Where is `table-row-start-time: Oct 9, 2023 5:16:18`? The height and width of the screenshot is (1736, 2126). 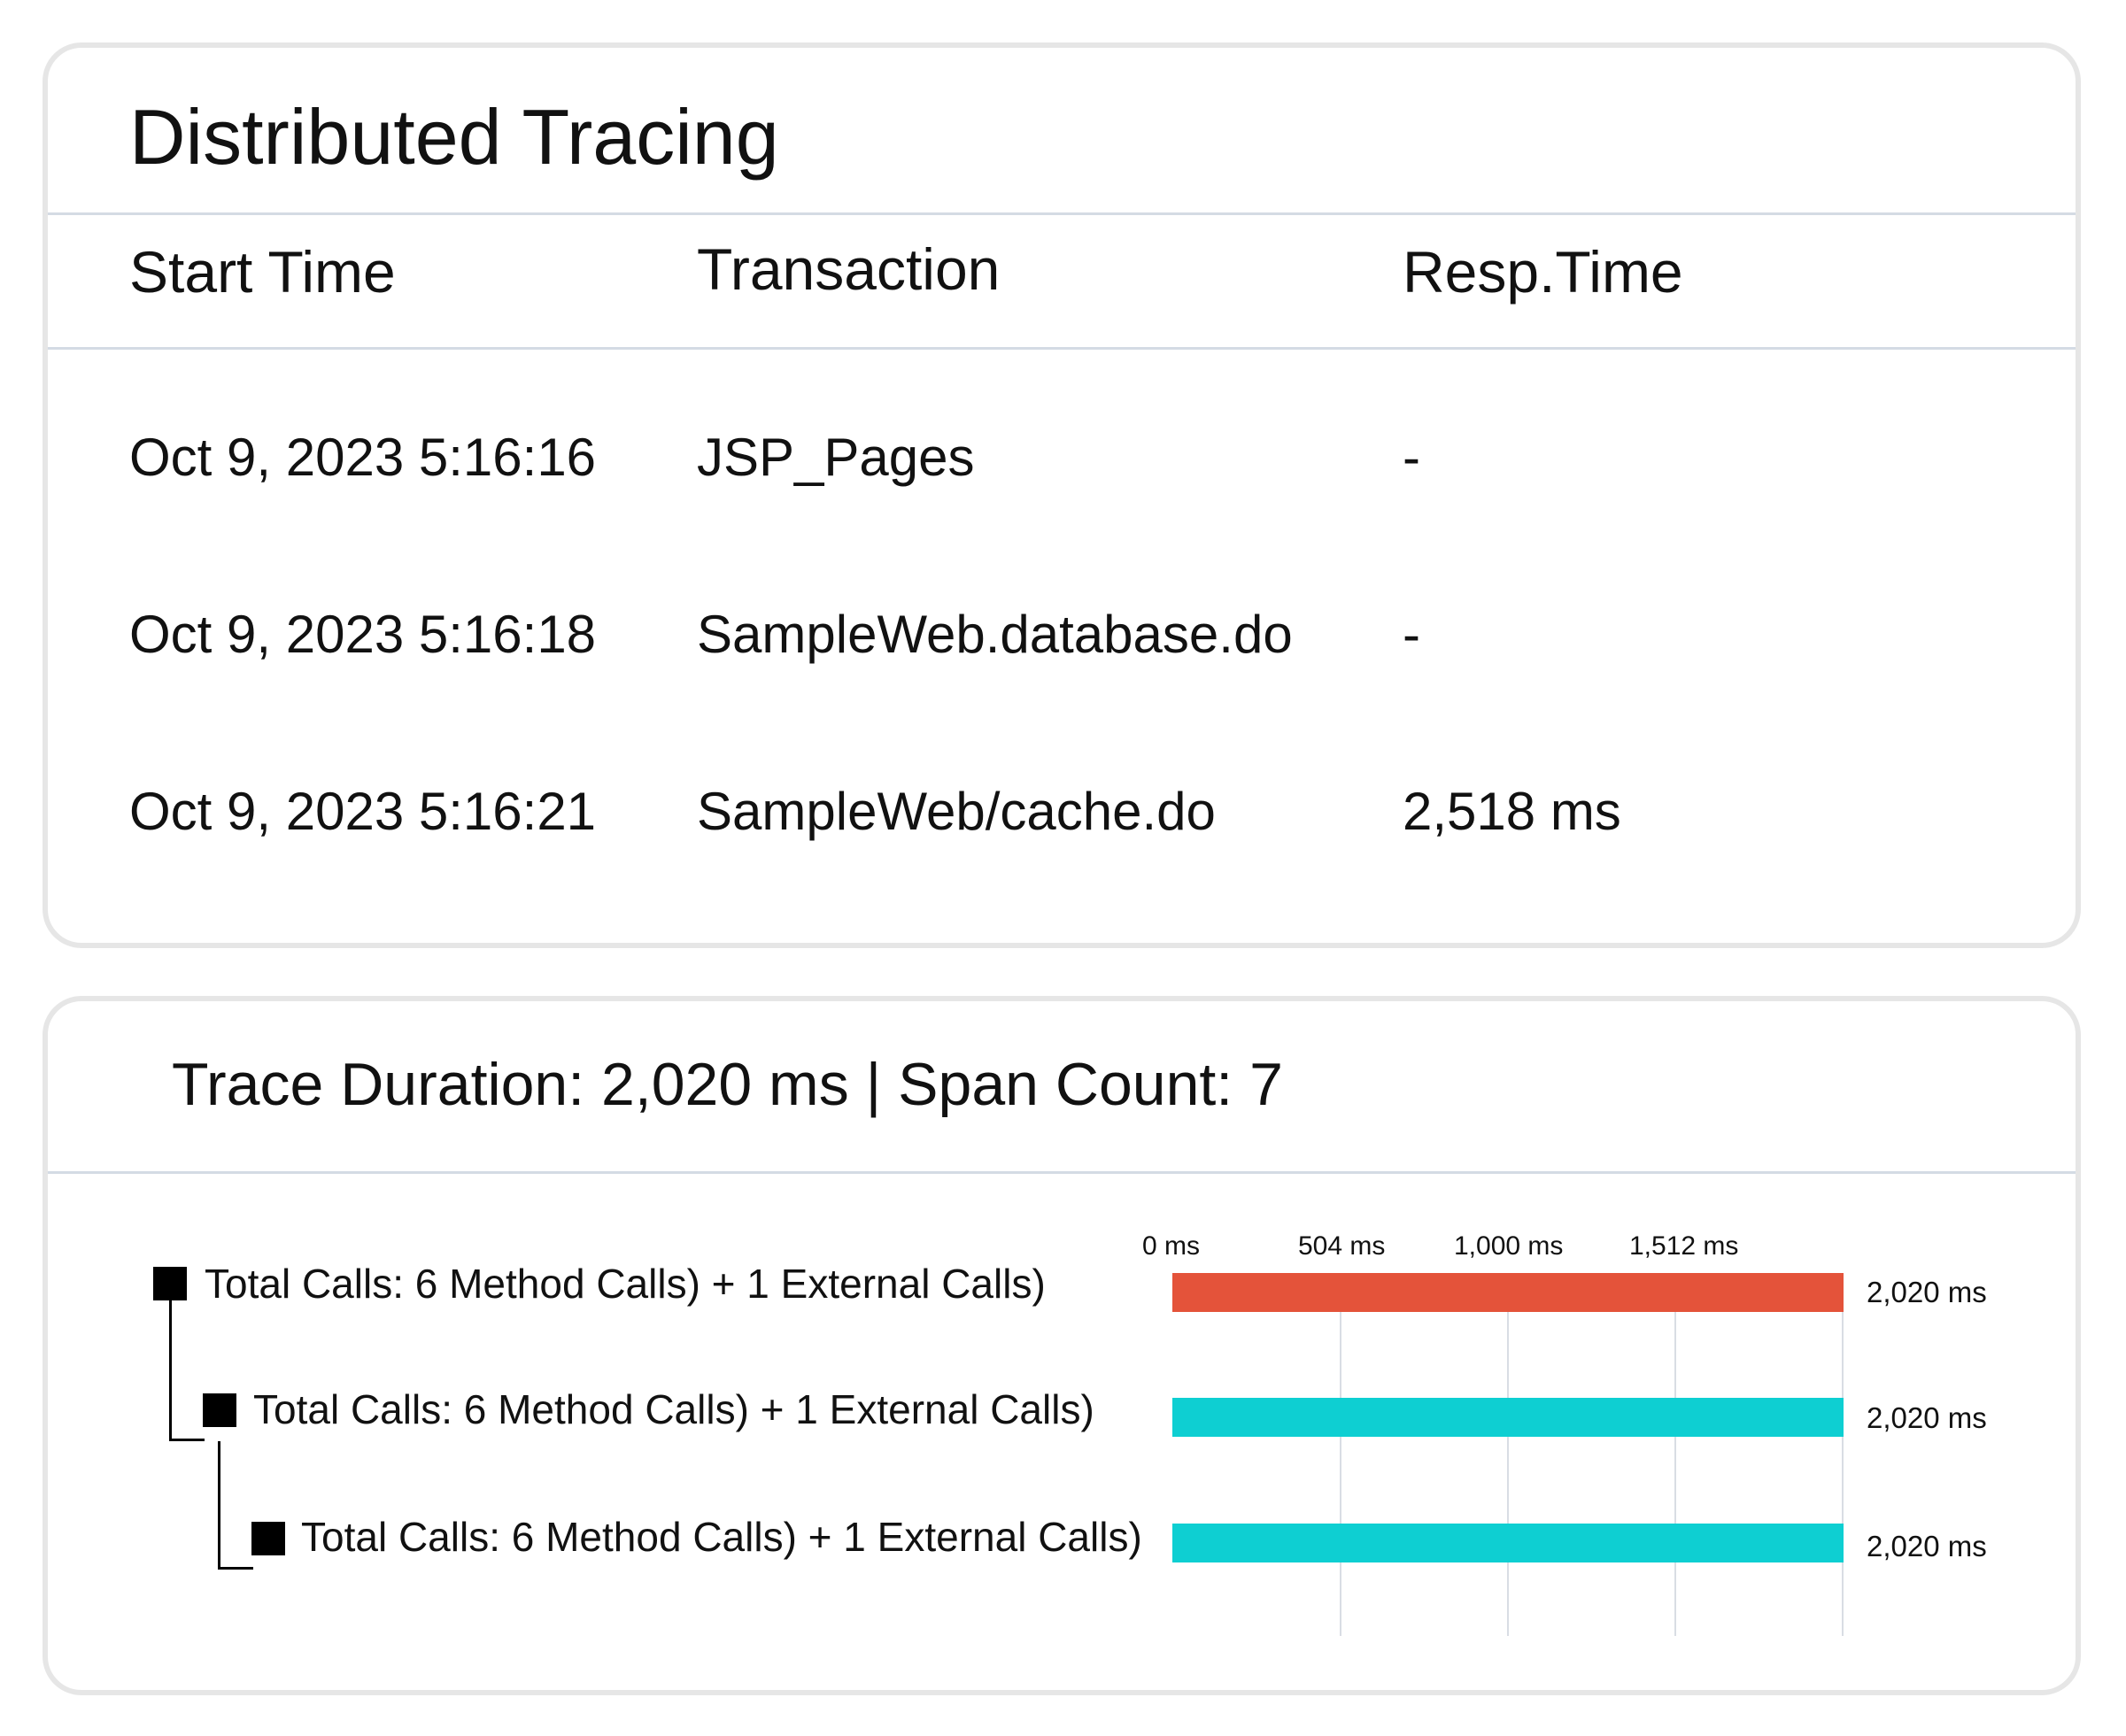 table-row-start-time: Oct 9, 2023 5:16:18 is located at coordinates (363, 635).